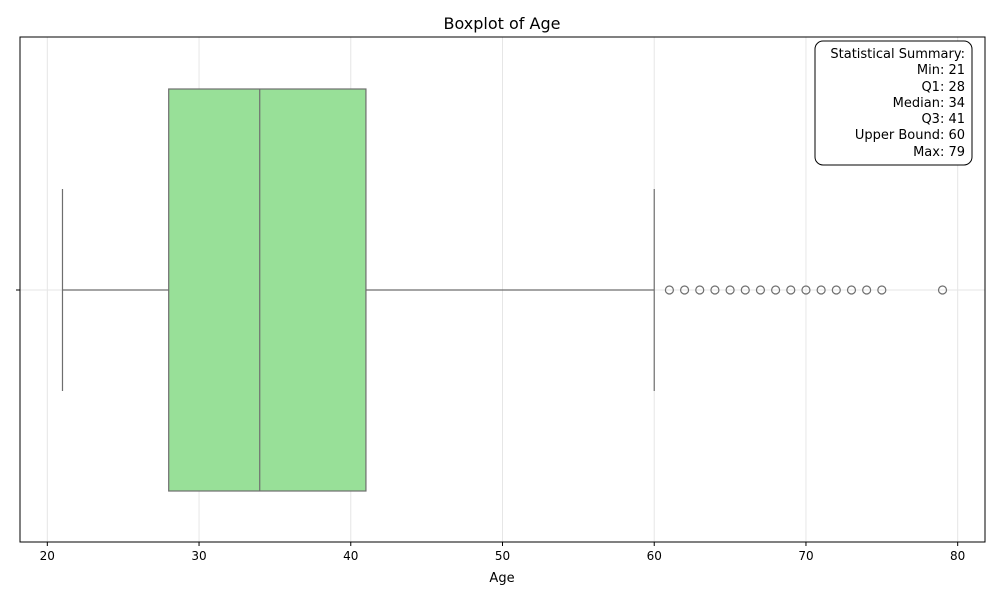 This screenshot has height=600, width=1000. Describe the element at coordinates (654, 556) in the screenshot. I see `x-tick-label: 60` at that location.